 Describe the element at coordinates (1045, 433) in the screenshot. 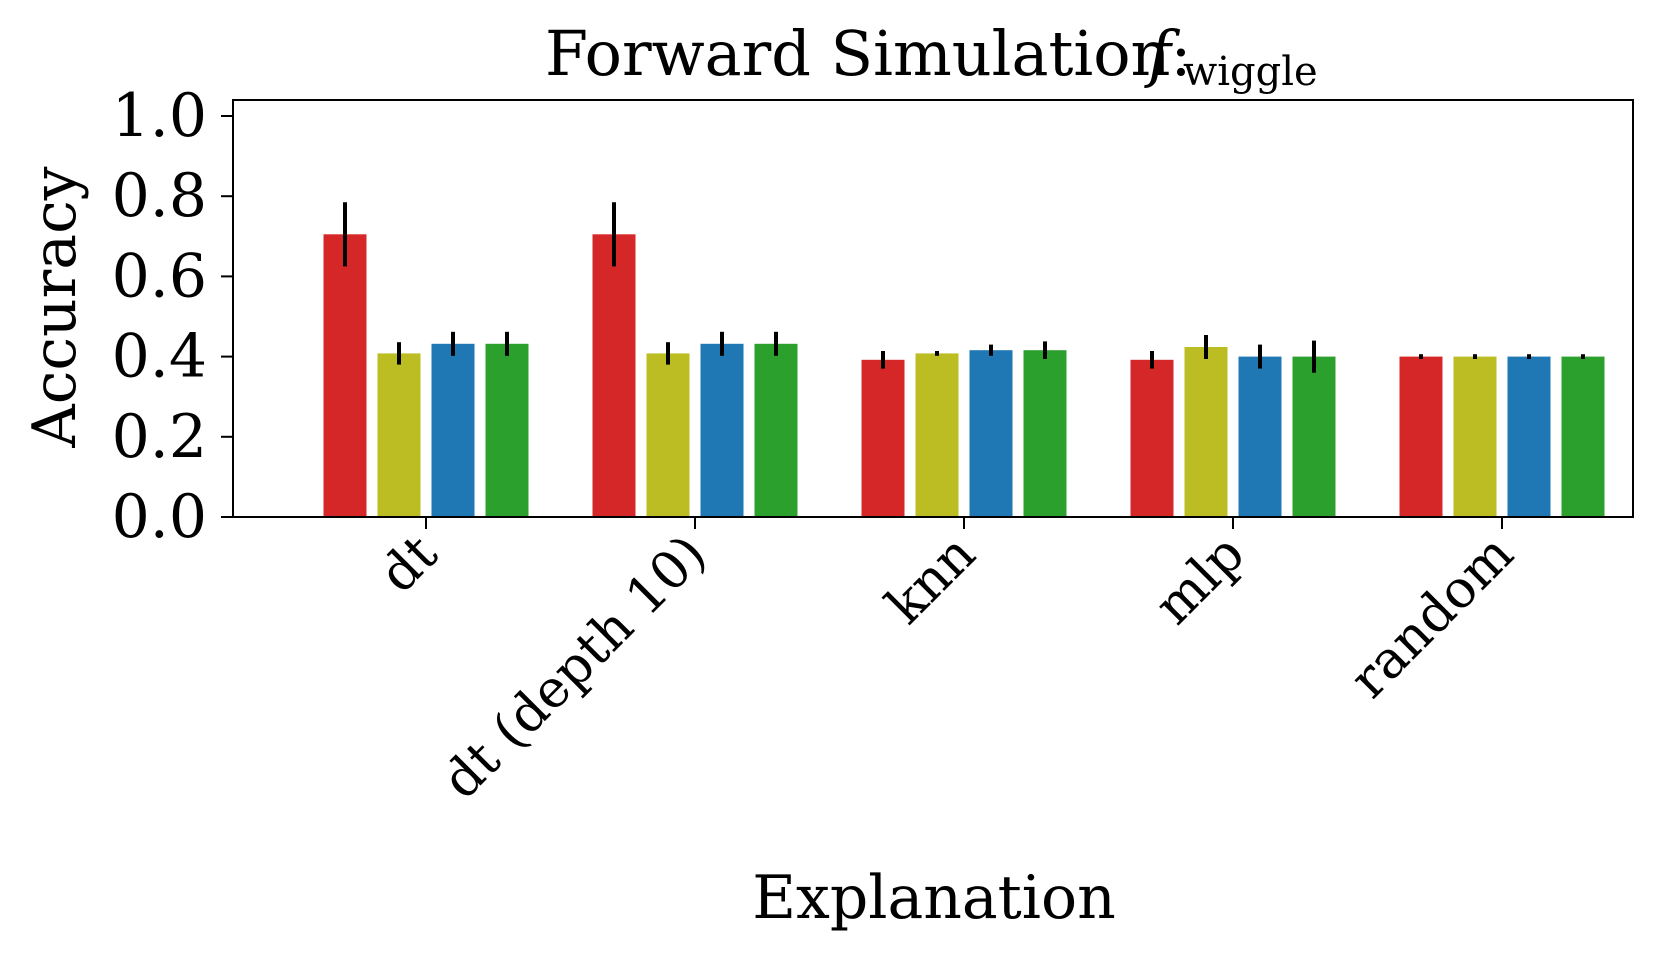

I see `bar-series-4-knn` at that location.